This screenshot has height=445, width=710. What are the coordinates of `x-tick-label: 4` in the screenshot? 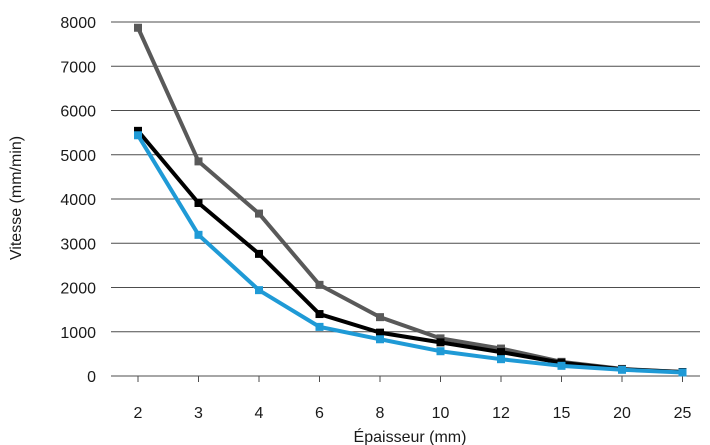 It's located at (259, 413).